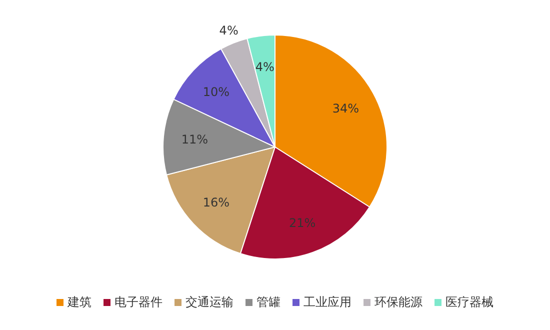 This screenshot has width=550, height=330. Describe the element at coordinates (302, 223) in the screenshot. I see `data-label: 21%` at that location.